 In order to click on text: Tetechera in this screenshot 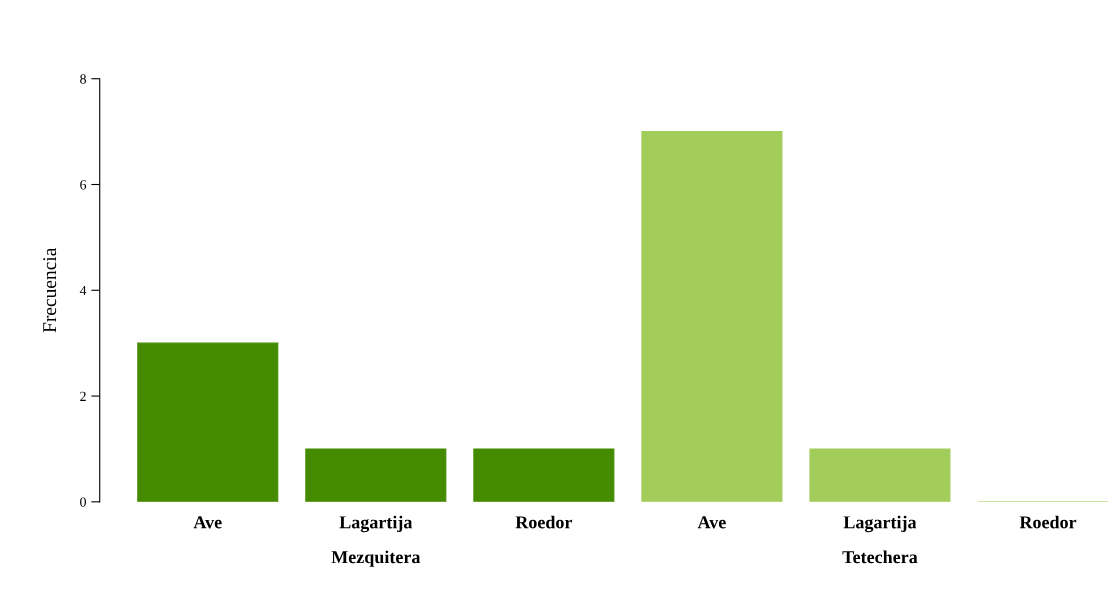, I will do `click(880, 557)`.